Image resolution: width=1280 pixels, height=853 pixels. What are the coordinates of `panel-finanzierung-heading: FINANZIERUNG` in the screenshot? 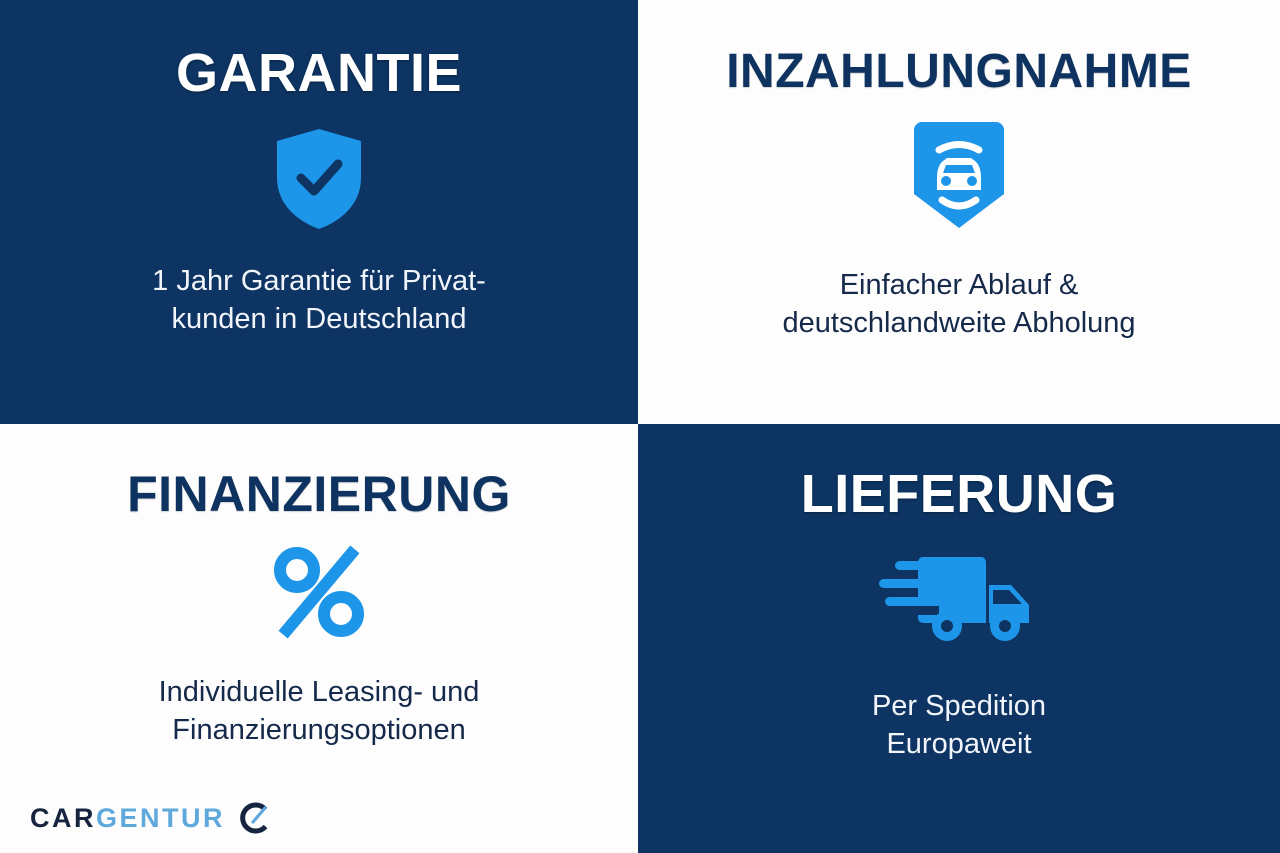 It's located at (319, 494).